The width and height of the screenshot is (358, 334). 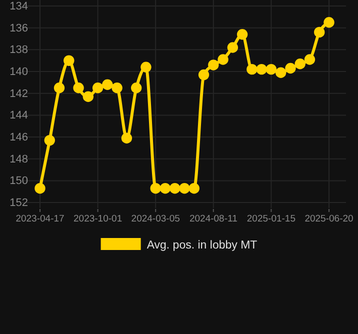 I want to click on x-tick-label: 2024-03-05, so click(x=155, y=219).